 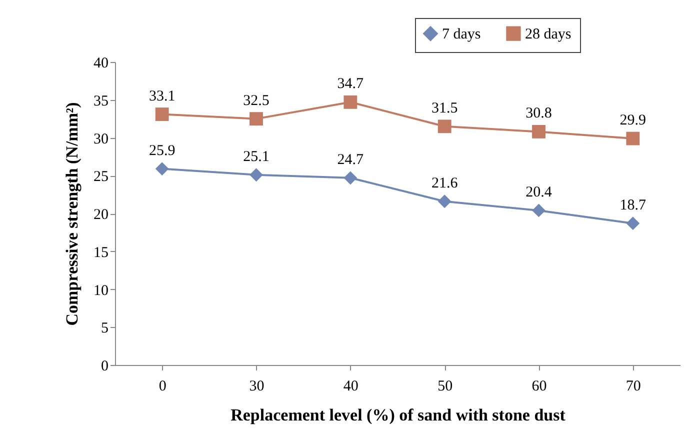 I want to click on x-axis-title: Replacement level (%) of sand with stone dust, so click(x=398, y=415).